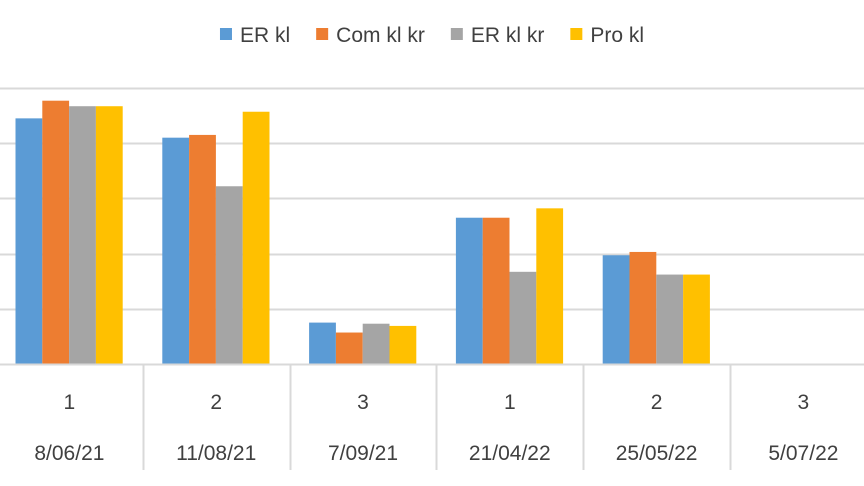  What do you see at coordinates (380, 35) in the screenshot?
I see `legend-label: Com kl kr` at bounding box center [380, 35].